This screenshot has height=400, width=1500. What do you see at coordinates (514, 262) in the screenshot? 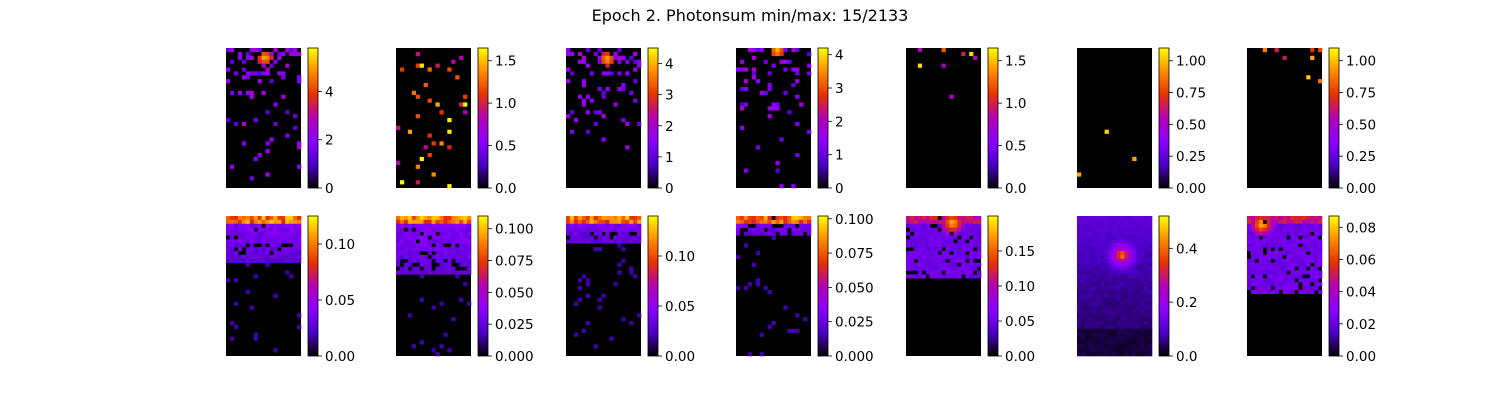
I see `colorbar-tick-label: 0.075` at bounding box center [514, 262].